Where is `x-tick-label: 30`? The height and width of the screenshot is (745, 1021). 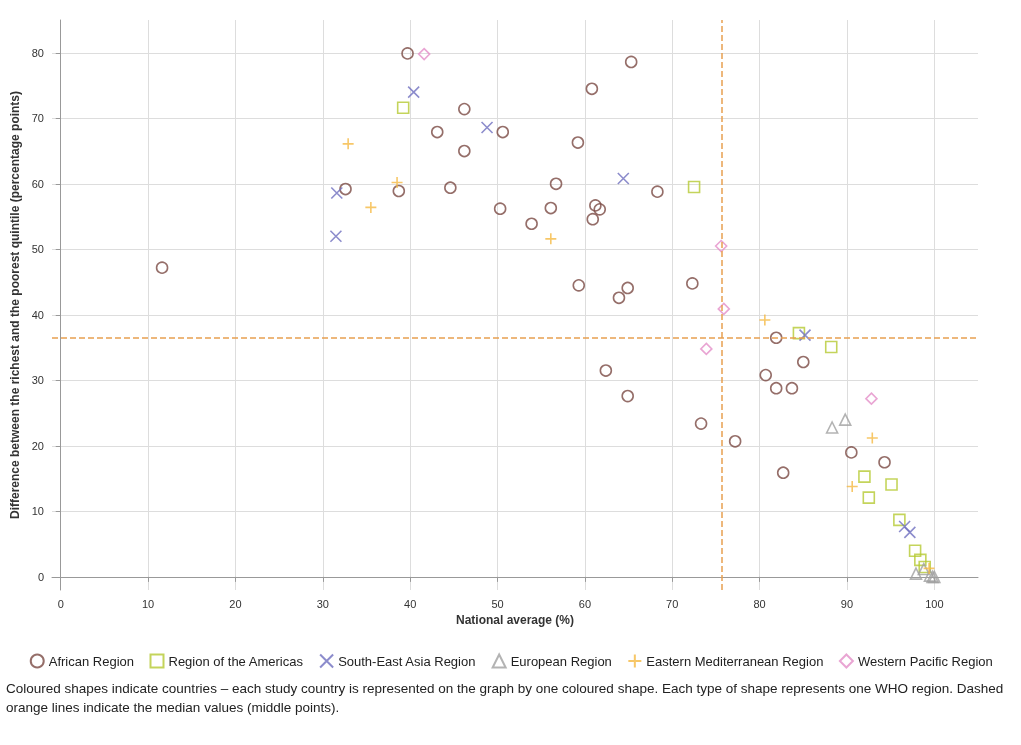 x-tick-label: 30 is located at coordinates (322, 603).